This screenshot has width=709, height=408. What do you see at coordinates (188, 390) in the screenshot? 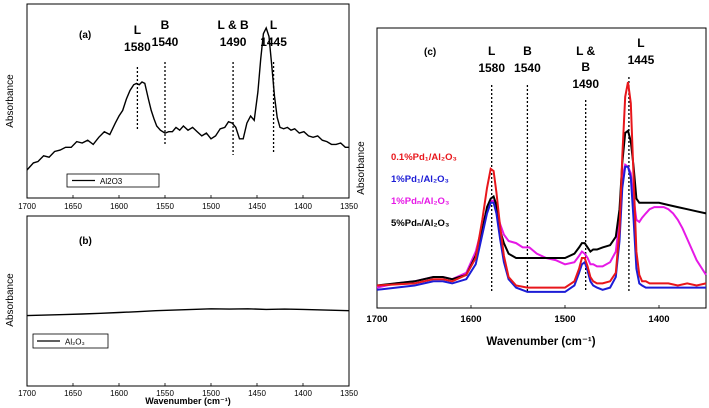
I see `panel-b-x-ticks: 1700 1650 1600 1550 1500 1450 1400 1350` at bounding box center [188, 390].